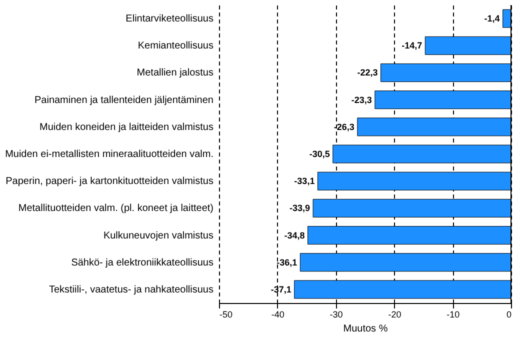  Describe the element at coordinates (509, 315) in the screenshot. I see `x-tick-label: 0` at that location.